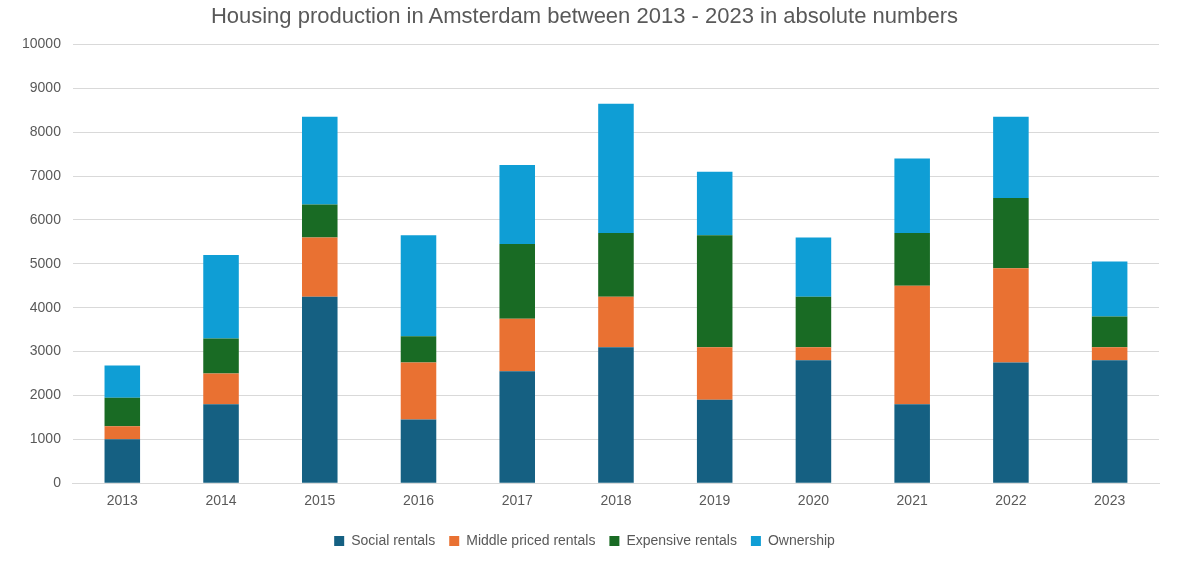 Image resolution: width=1179 pixels, height=563 pixels. I want to click on x-tick-label: 2014, so click(221, 500).